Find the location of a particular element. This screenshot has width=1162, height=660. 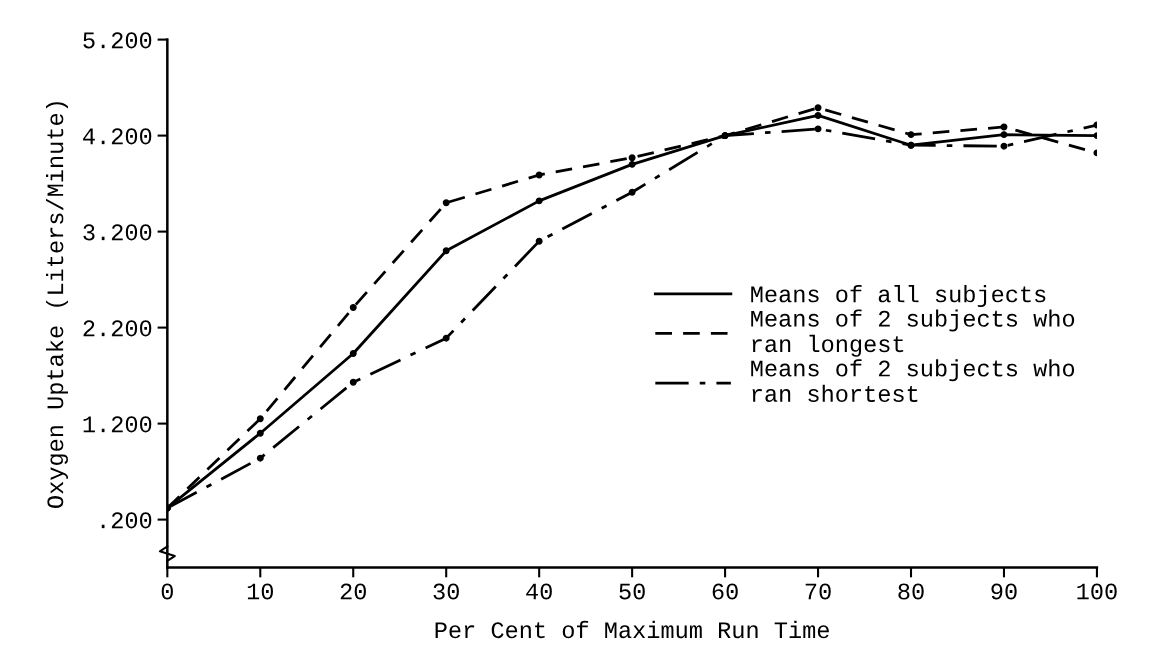

y-tick-label: 2.200 is located at coordinates (117, 328).